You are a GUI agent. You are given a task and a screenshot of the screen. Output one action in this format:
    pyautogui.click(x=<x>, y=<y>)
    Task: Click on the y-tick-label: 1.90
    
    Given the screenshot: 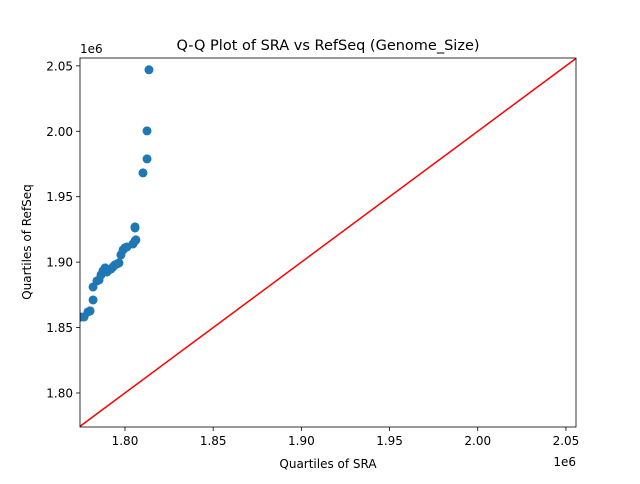 What is the action you would take?
    pyautogui.click(x=59, y=263)
    